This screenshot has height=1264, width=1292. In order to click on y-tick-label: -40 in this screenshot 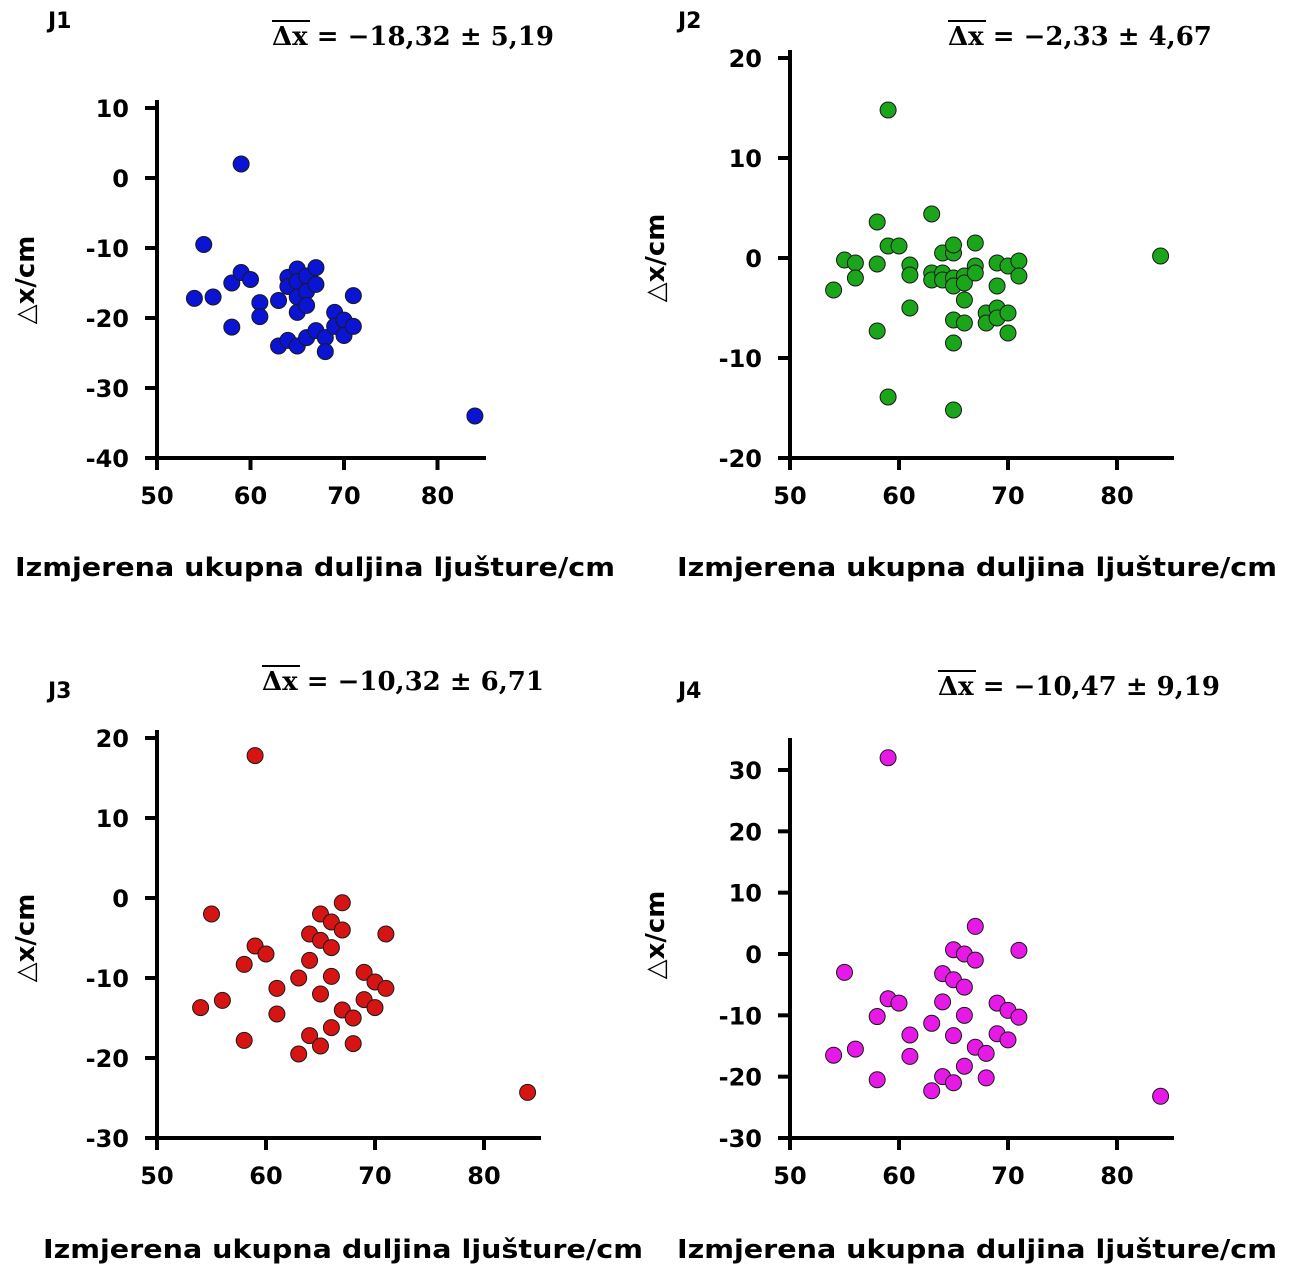, I will do `click(107, 459)`.